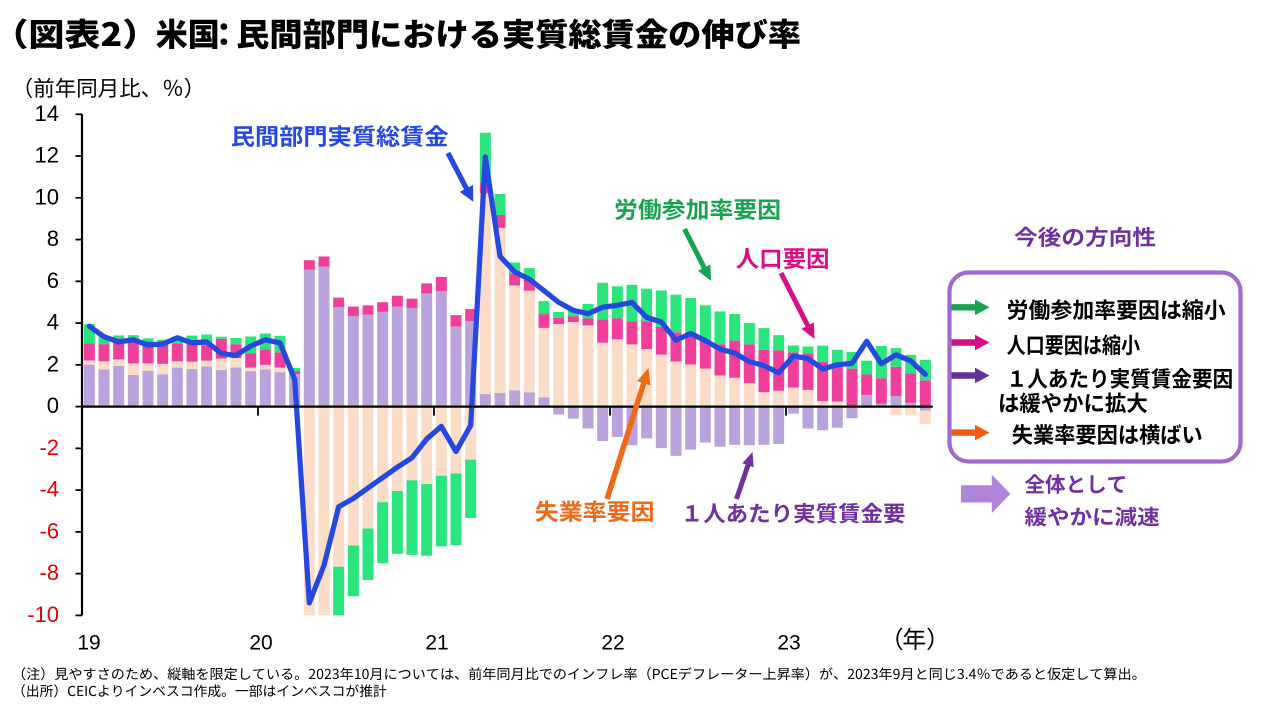 The image size is (1280, 720). I want to click on svg-text: -8, so click(49, 572).